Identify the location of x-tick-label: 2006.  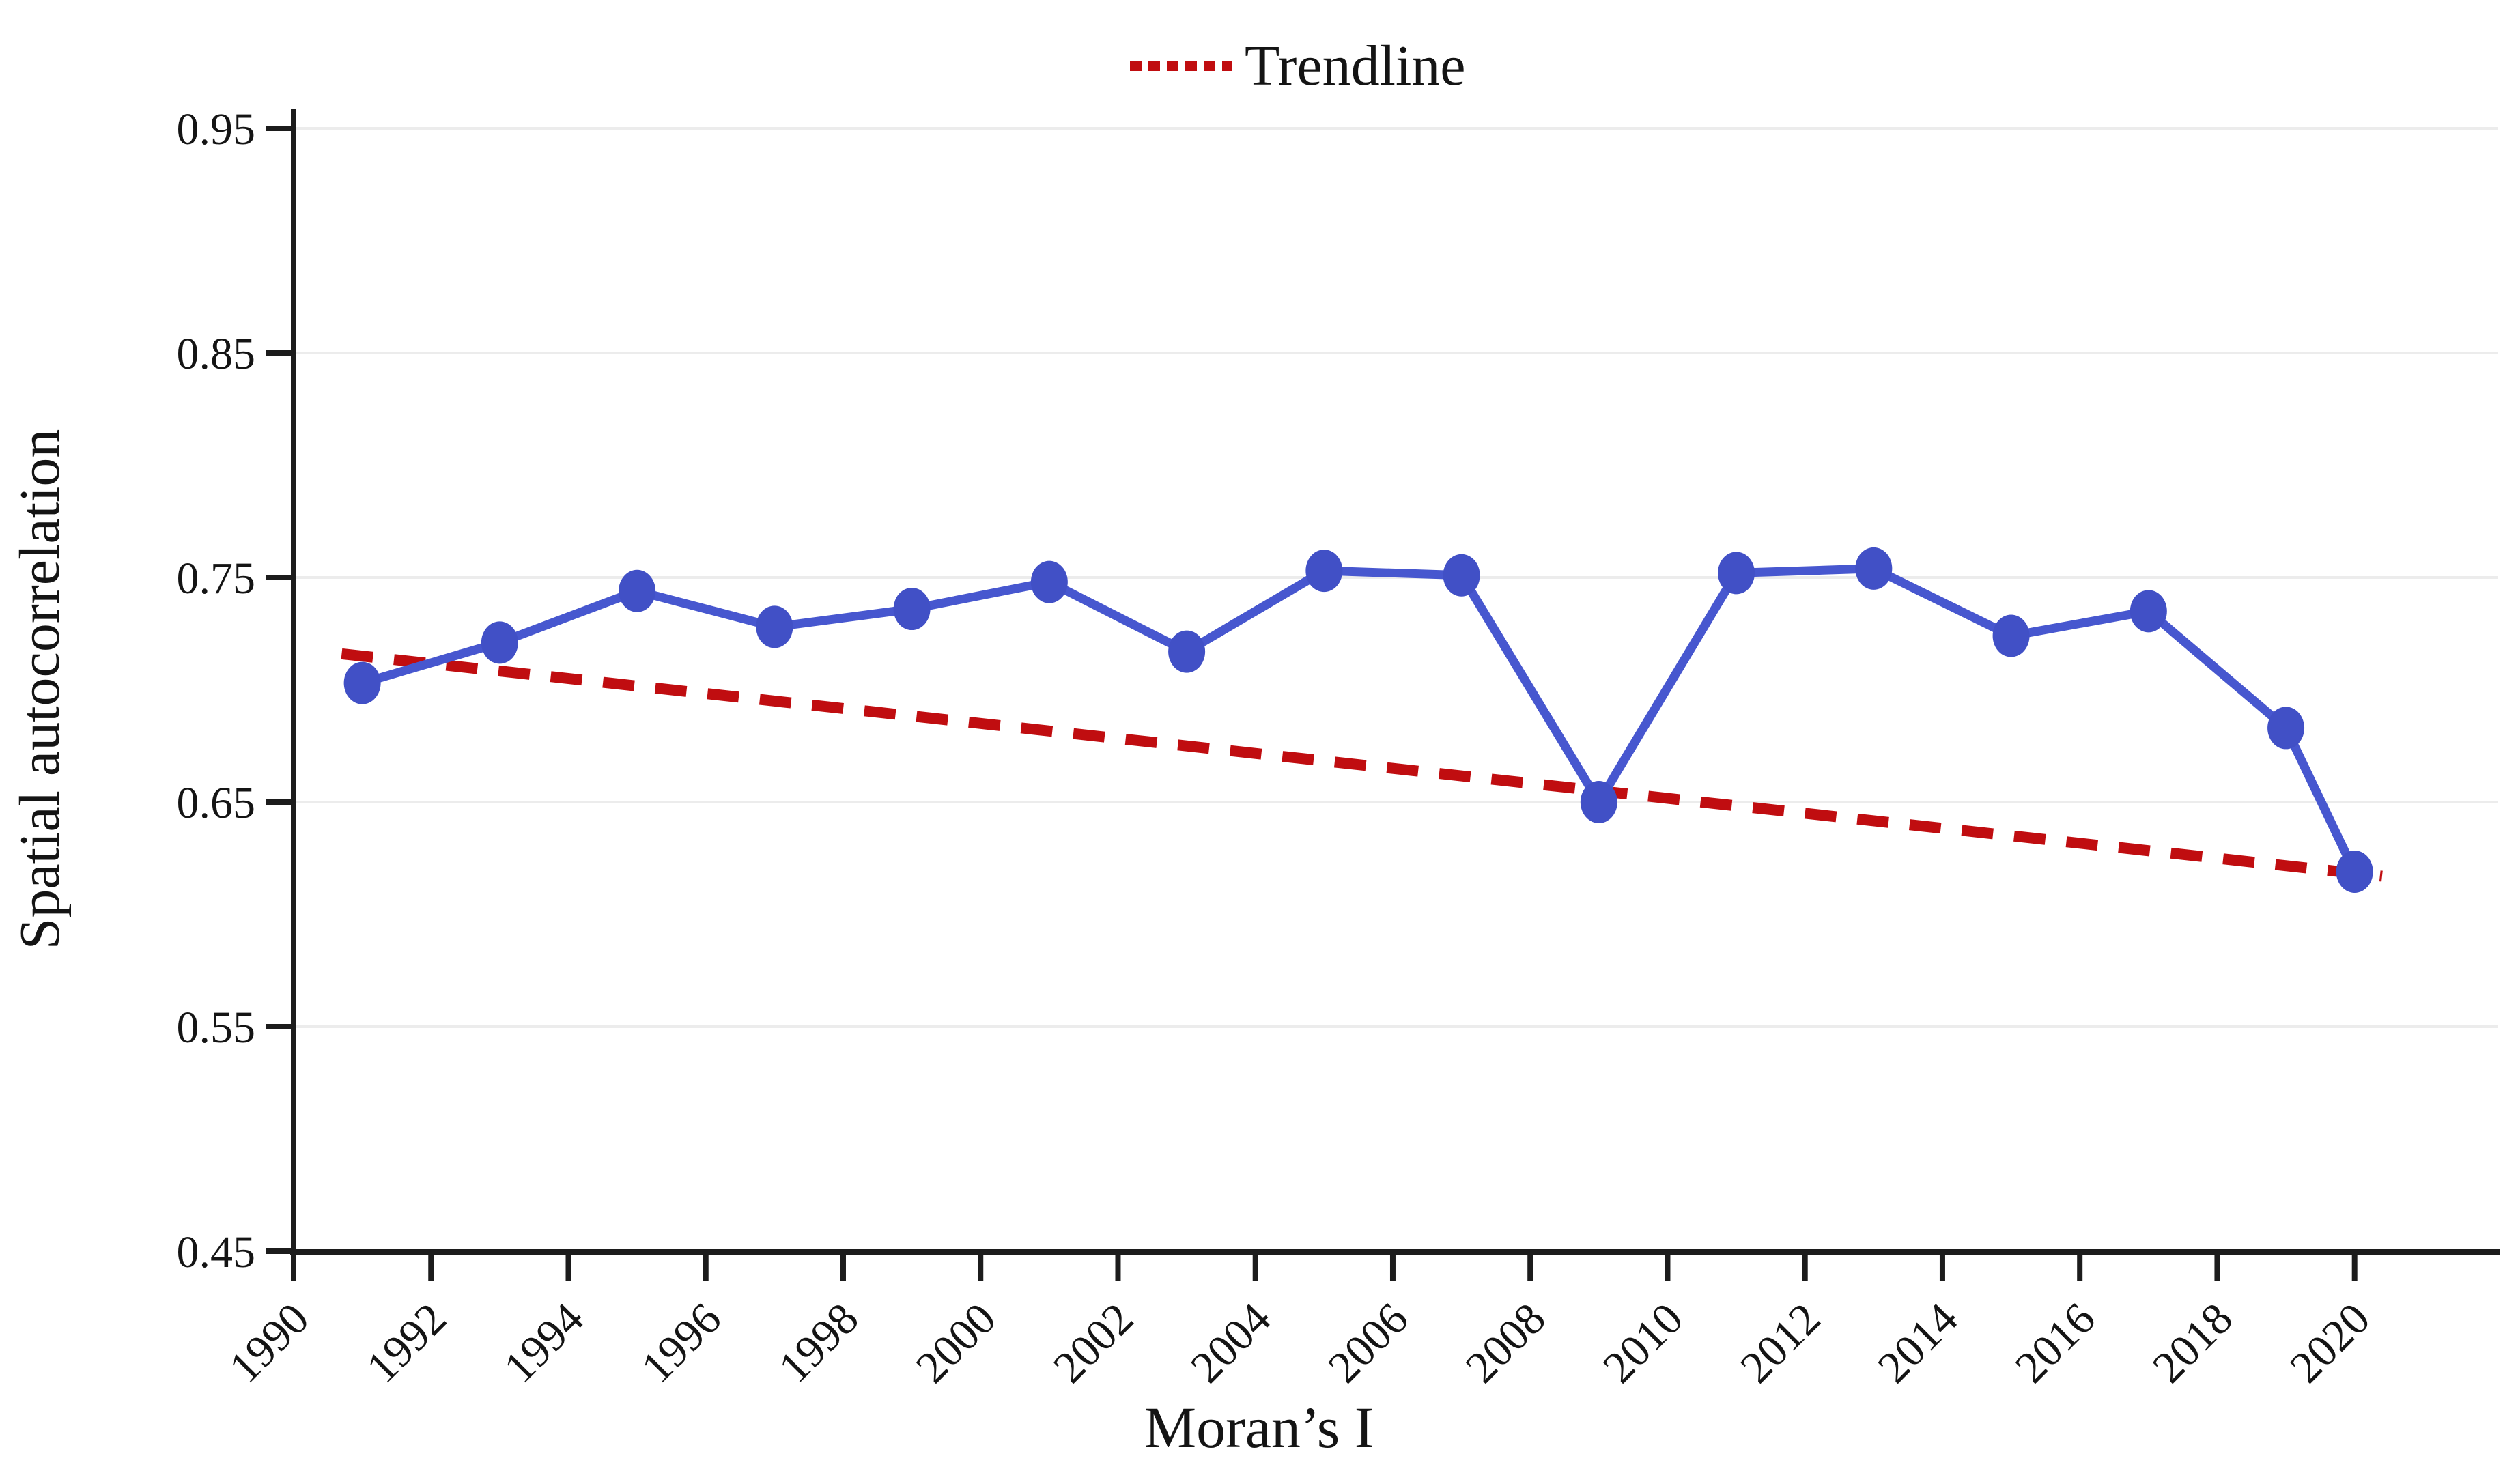
(1368, 1343).